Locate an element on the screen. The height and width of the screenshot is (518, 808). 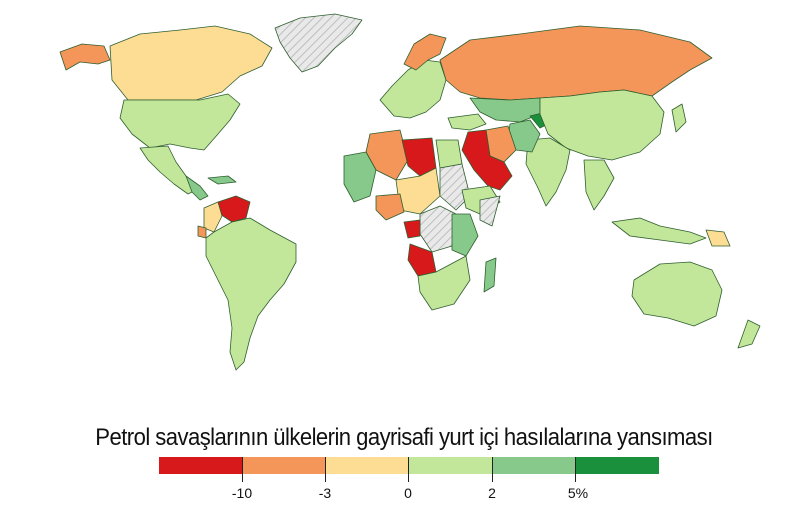
region-usa is located at coordinates (180, 122).